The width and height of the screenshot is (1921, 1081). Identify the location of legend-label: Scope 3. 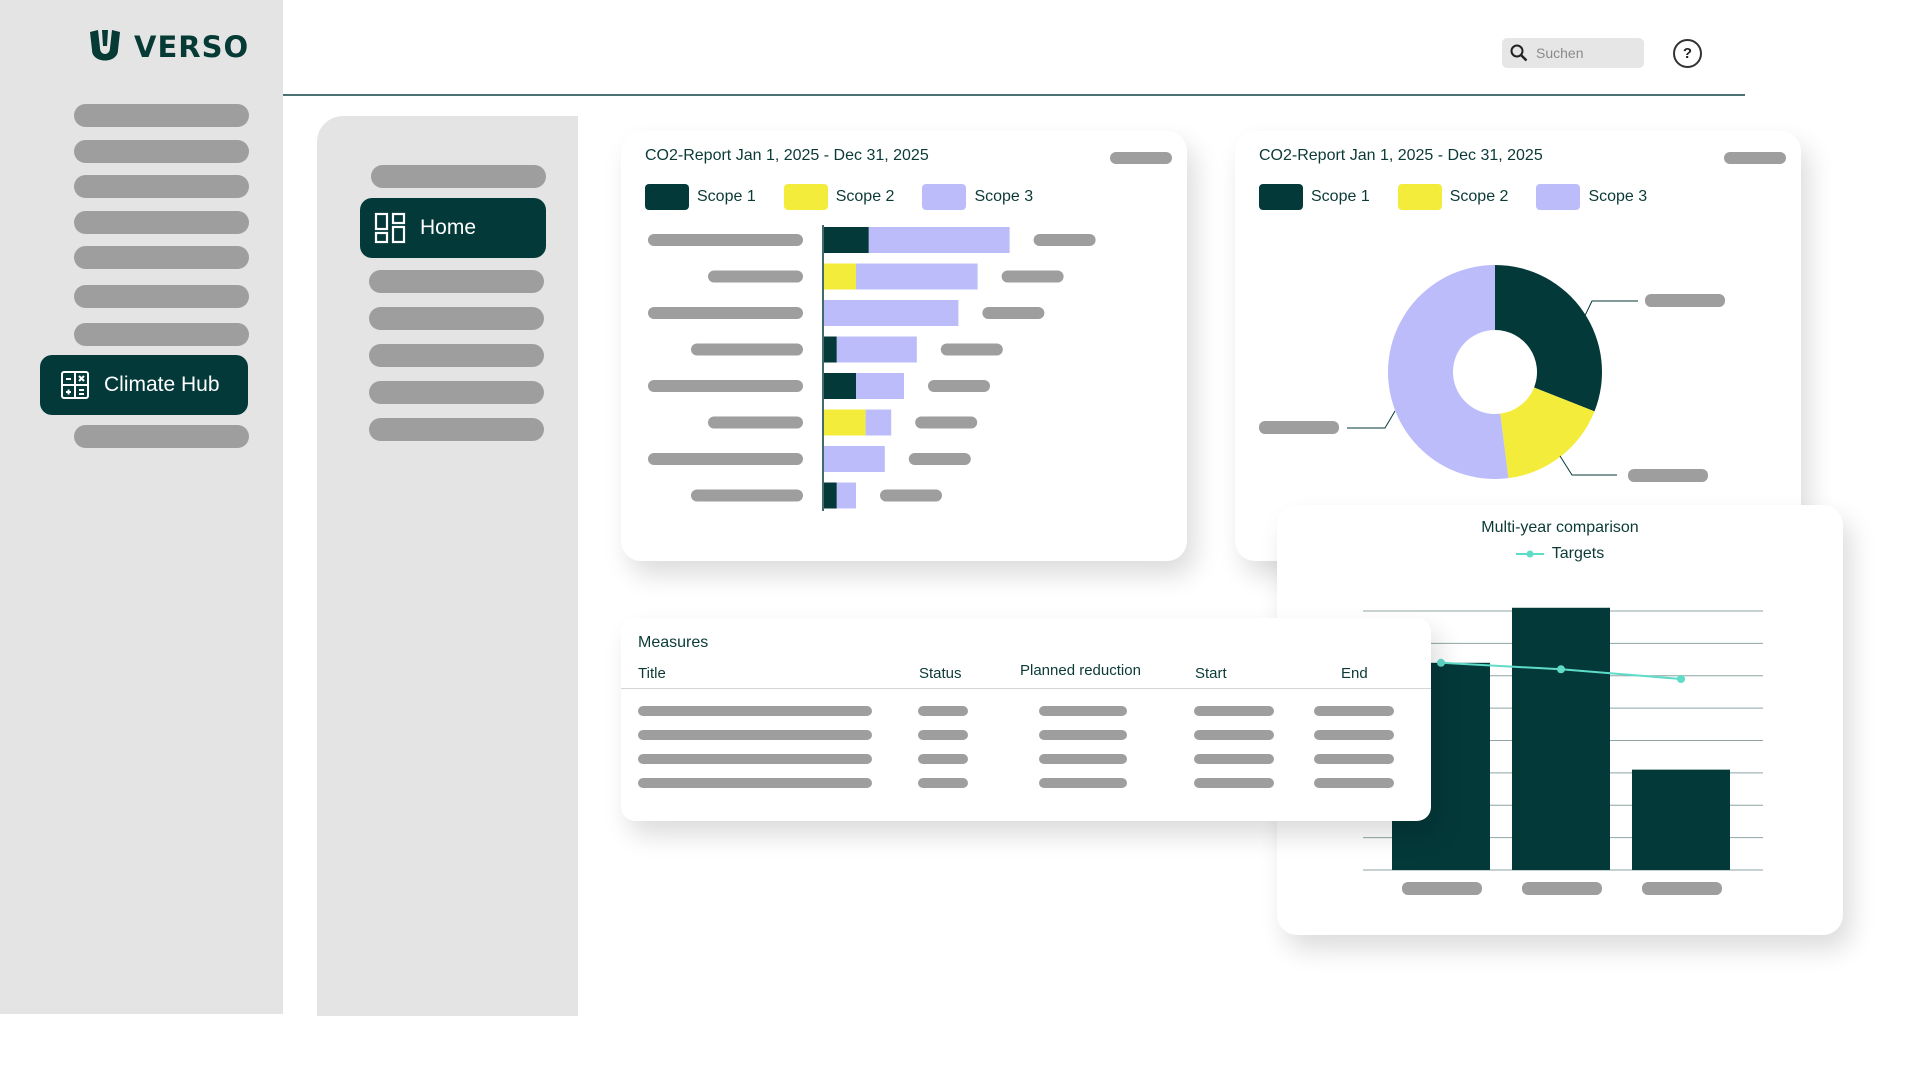
(1618, 196).